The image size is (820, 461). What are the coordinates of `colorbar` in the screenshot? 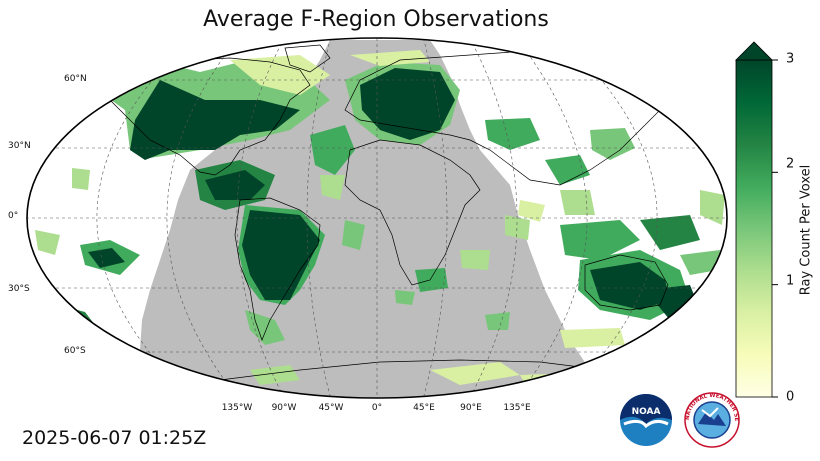 It's located at (756, 219).